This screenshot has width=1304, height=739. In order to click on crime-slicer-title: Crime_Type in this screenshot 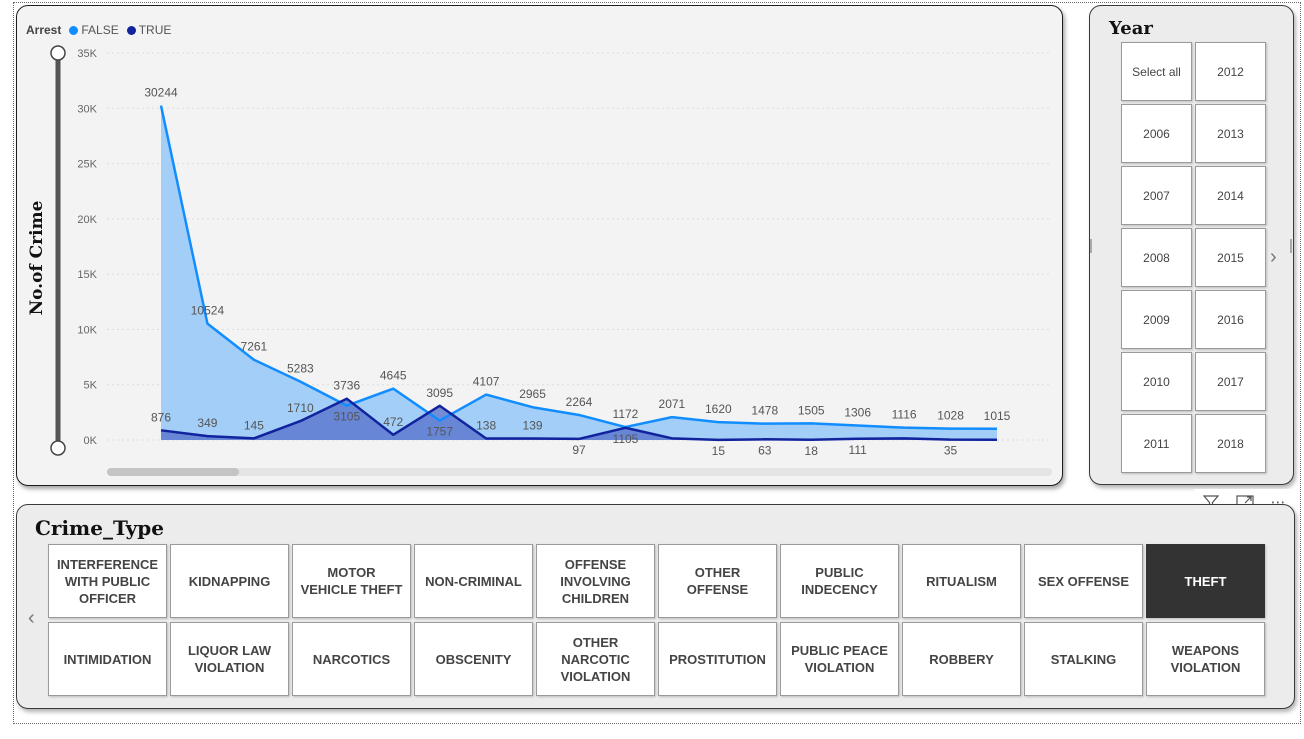, I will do `click(99, 528)`.